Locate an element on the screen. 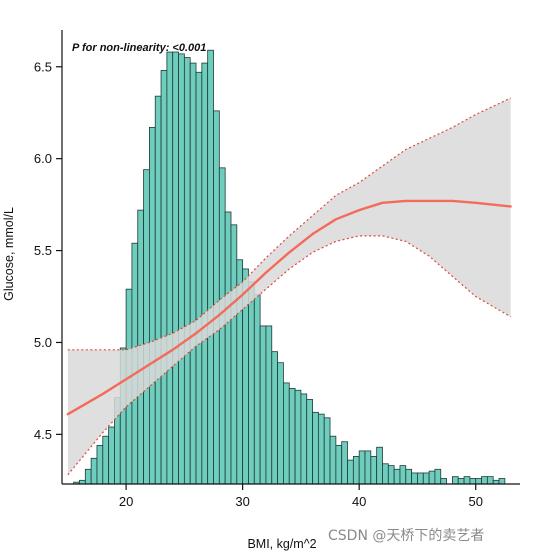 This screenshot has width=554, height=554. y-tick-label: 4.5 is located at coordinates (43, 434).